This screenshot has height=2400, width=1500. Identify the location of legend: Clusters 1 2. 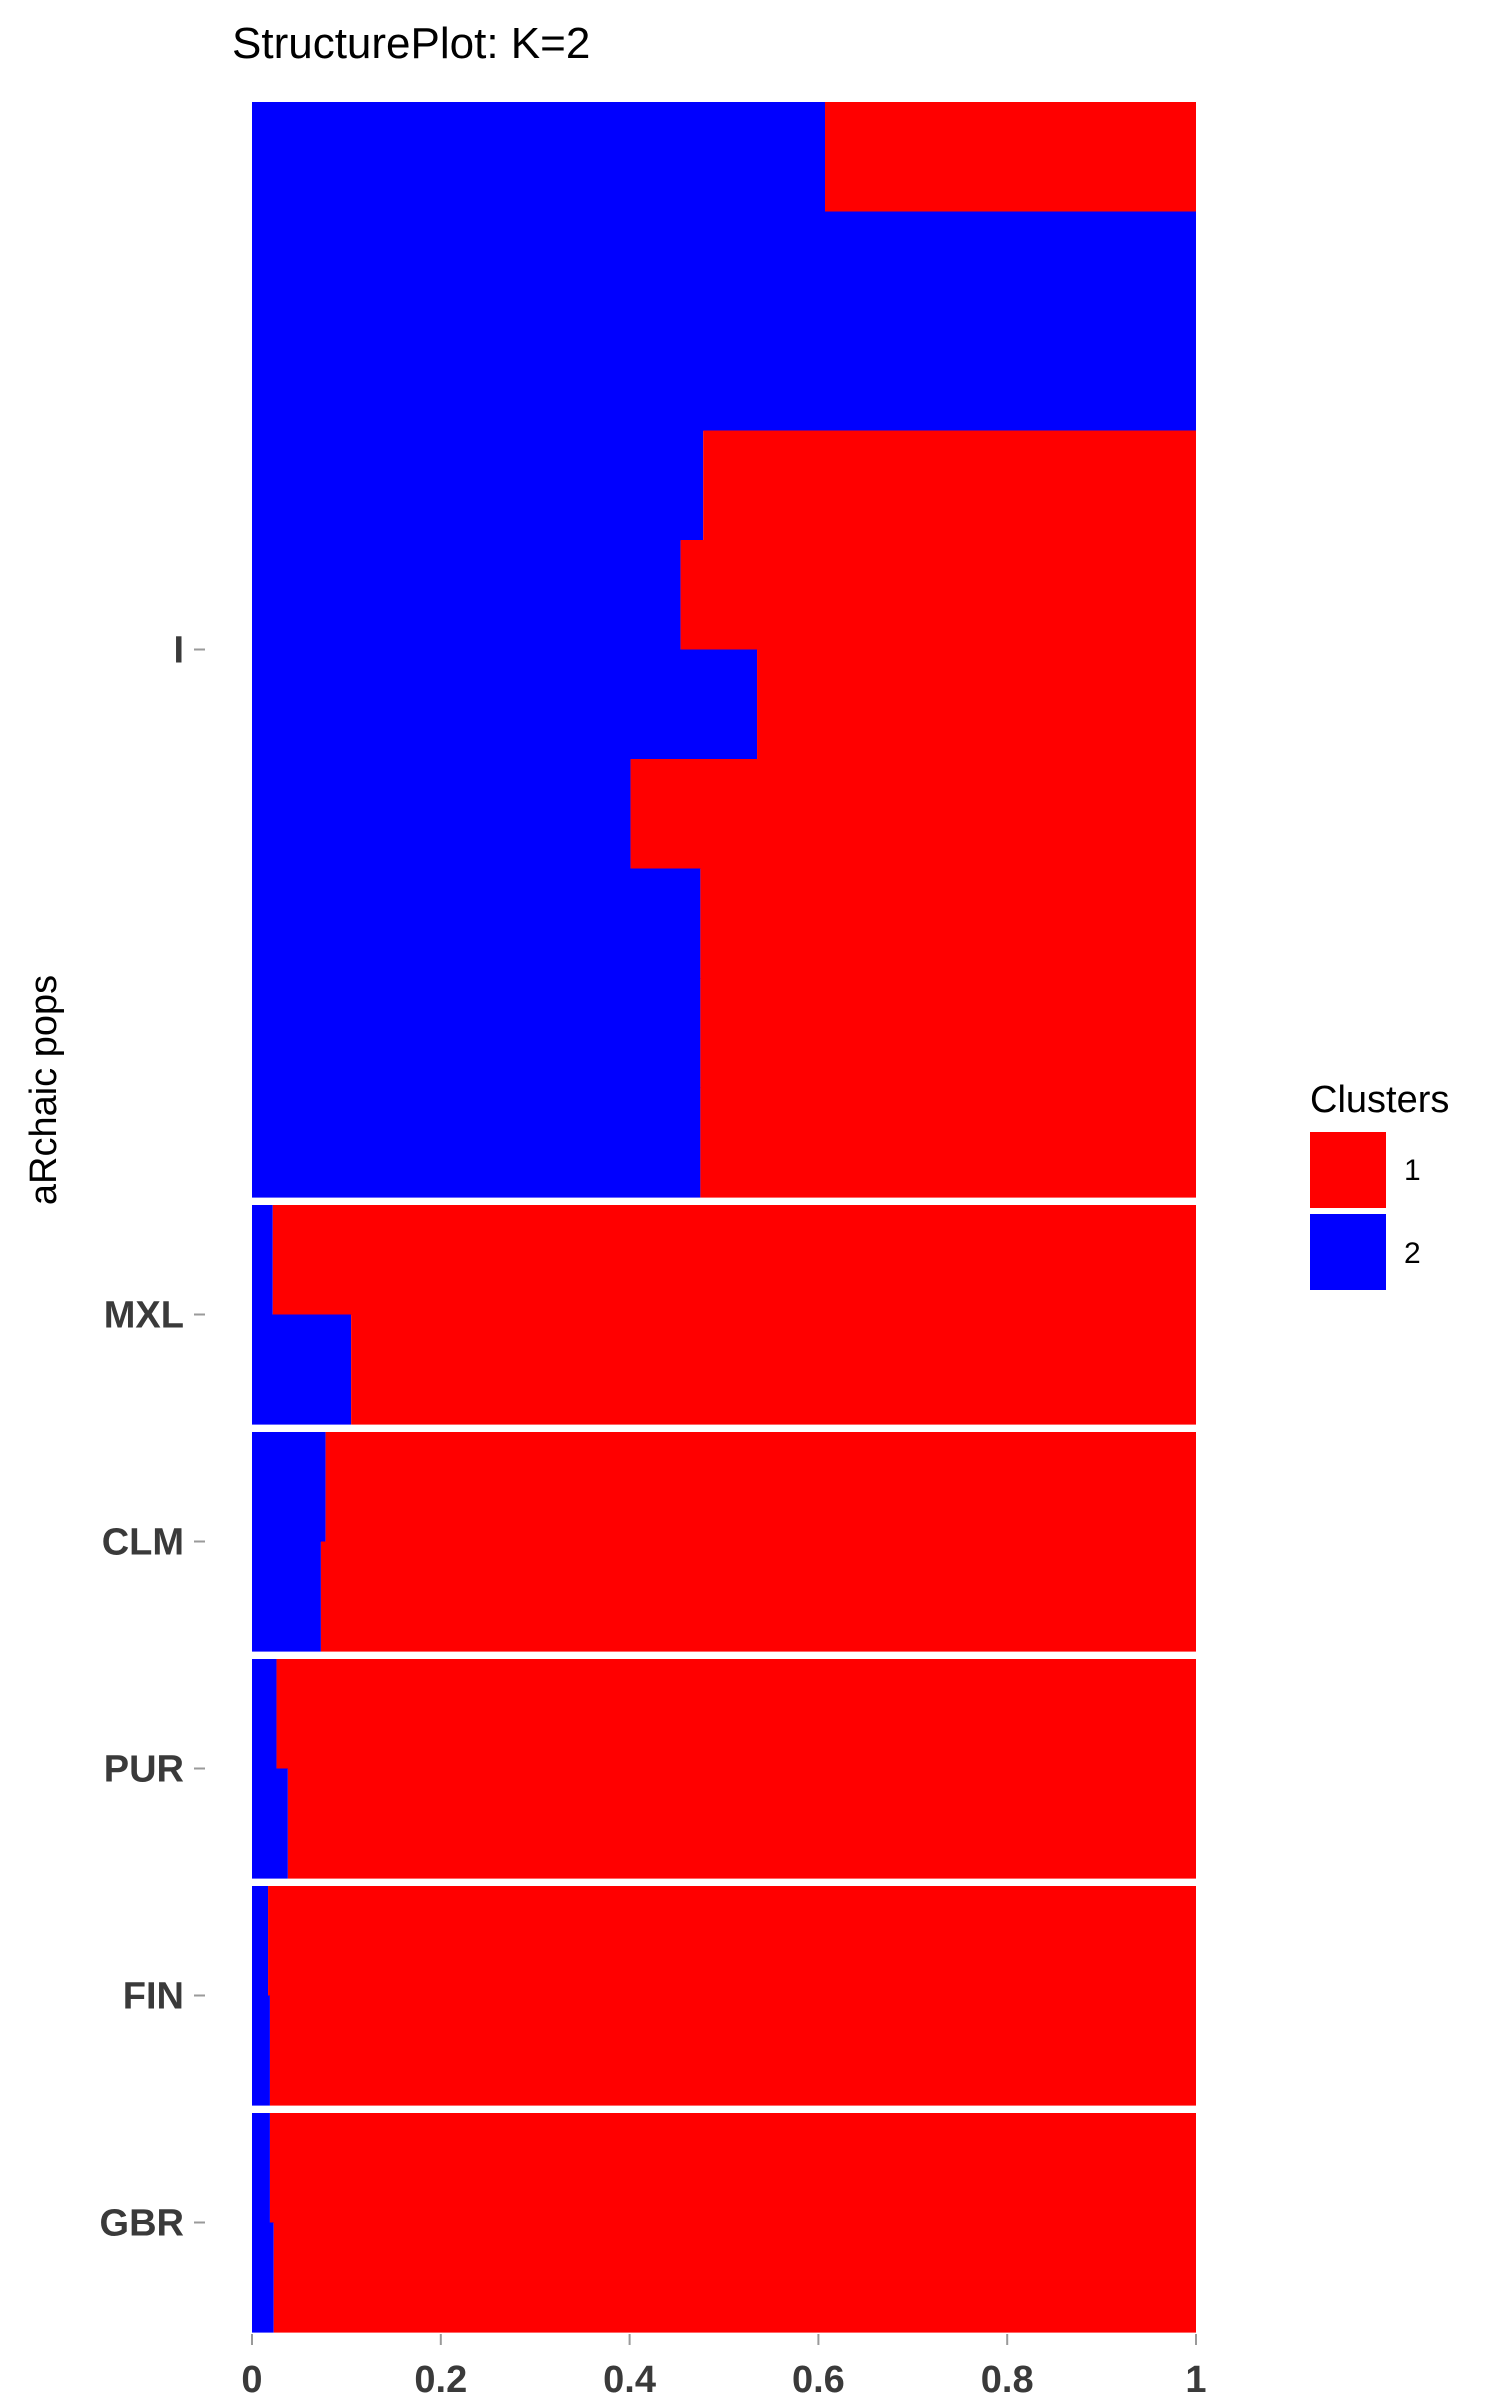
(1379, 1184).